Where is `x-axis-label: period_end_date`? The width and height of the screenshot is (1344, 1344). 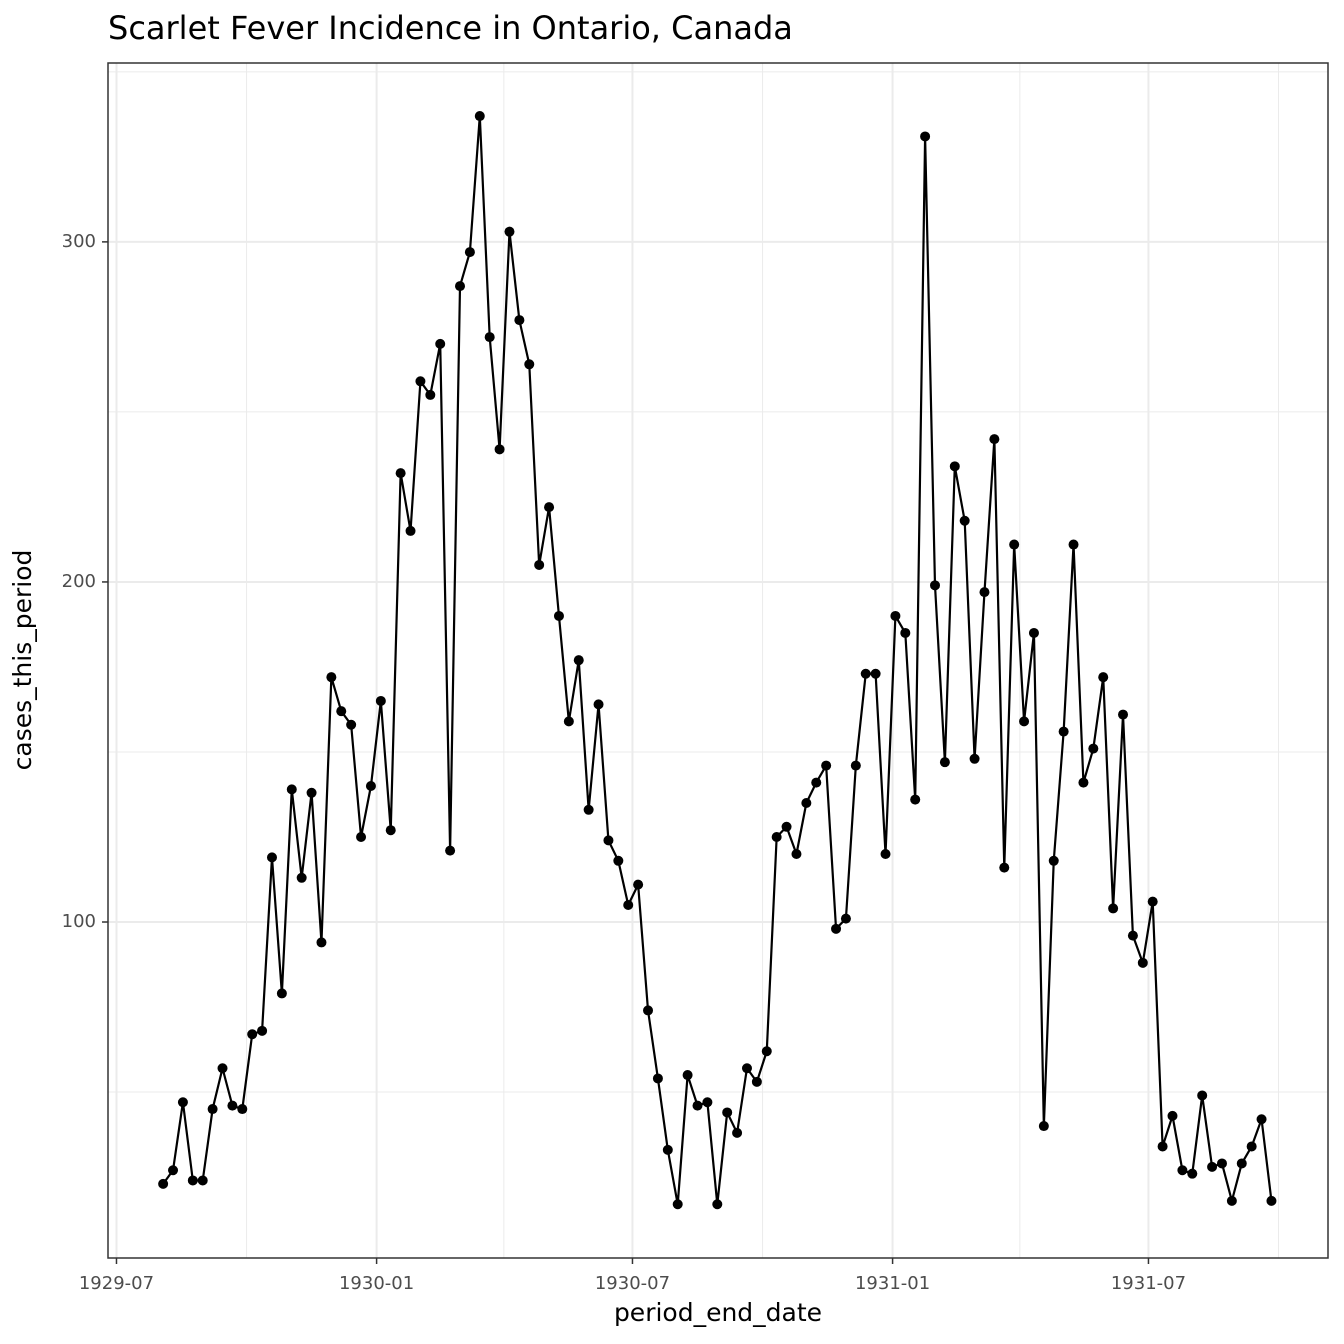 x-axis-label: period_end_date is located at coordinates (718, 1312).